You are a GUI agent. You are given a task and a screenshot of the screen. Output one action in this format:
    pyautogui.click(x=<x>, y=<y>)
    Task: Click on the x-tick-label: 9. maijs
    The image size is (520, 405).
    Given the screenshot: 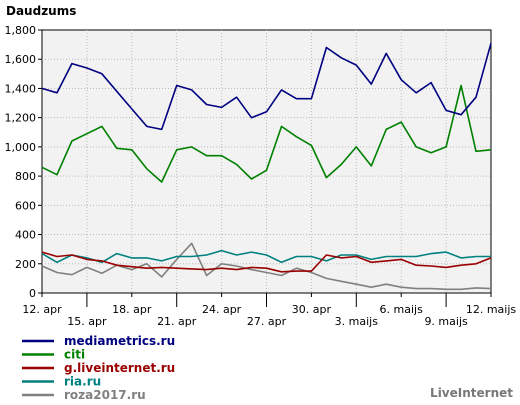 What is the action you would take?
    pyautogui.click(x=446, y=321)
    